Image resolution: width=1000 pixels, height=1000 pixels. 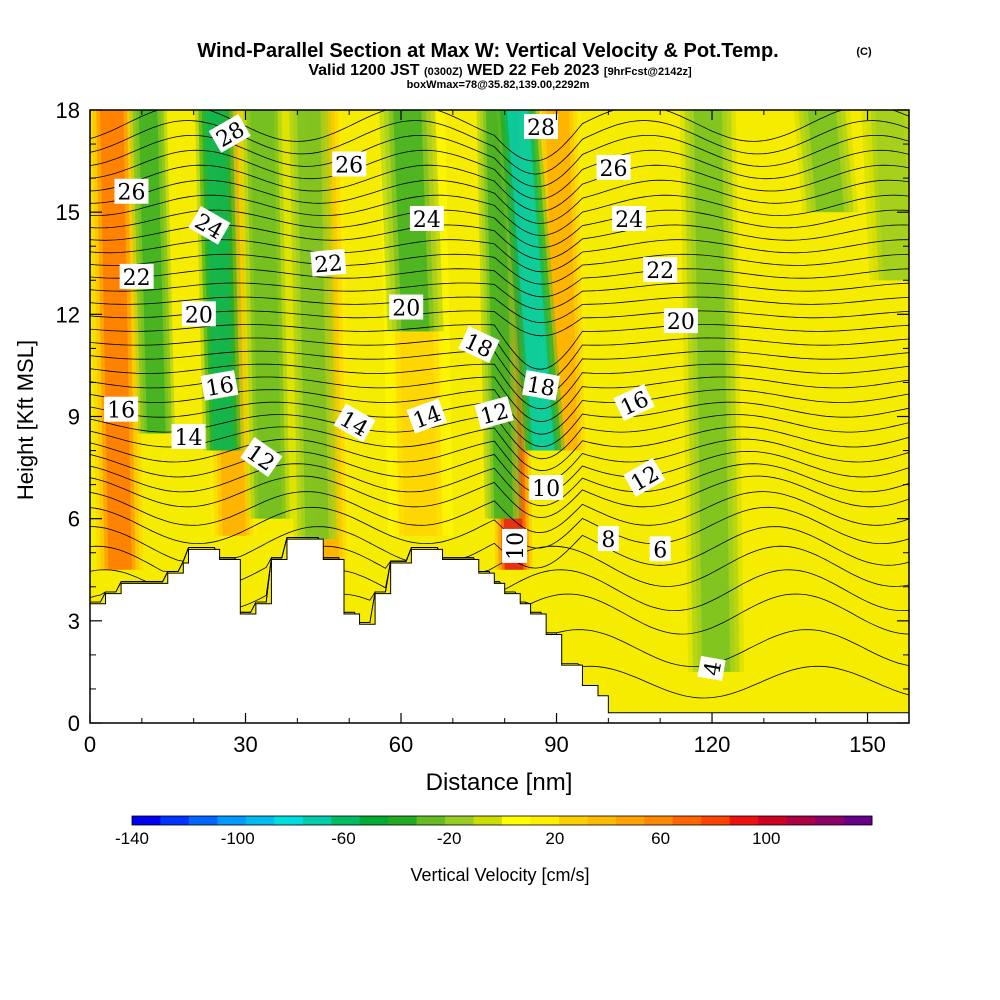 What do you see at coordinates (188, 438) in the screenshot?
I see `isentrope-label-text: 14` at bounding box center [188, 438].